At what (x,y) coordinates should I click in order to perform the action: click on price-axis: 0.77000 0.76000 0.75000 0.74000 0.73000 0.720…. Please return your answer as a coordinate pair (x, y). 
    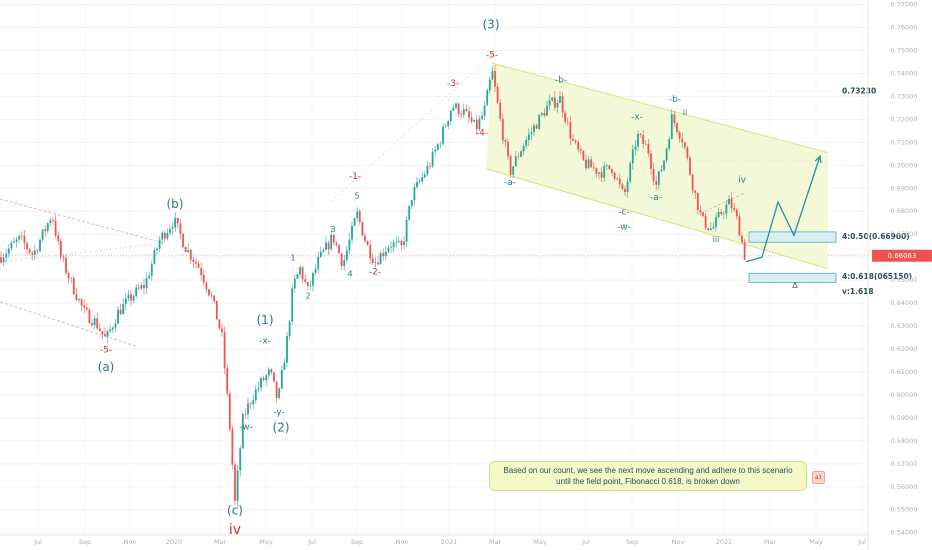
    Looking at the image, I should click on (899, 275).